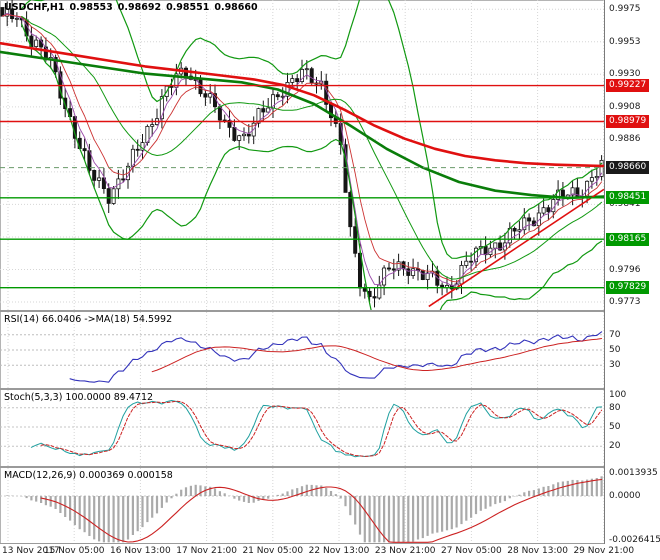 The image size is (660, 560). What do you see at coordinates (140, 551) in the screenshot?
I see `time-label: 16 Nov 13:00` at bounding box center [140, 551].